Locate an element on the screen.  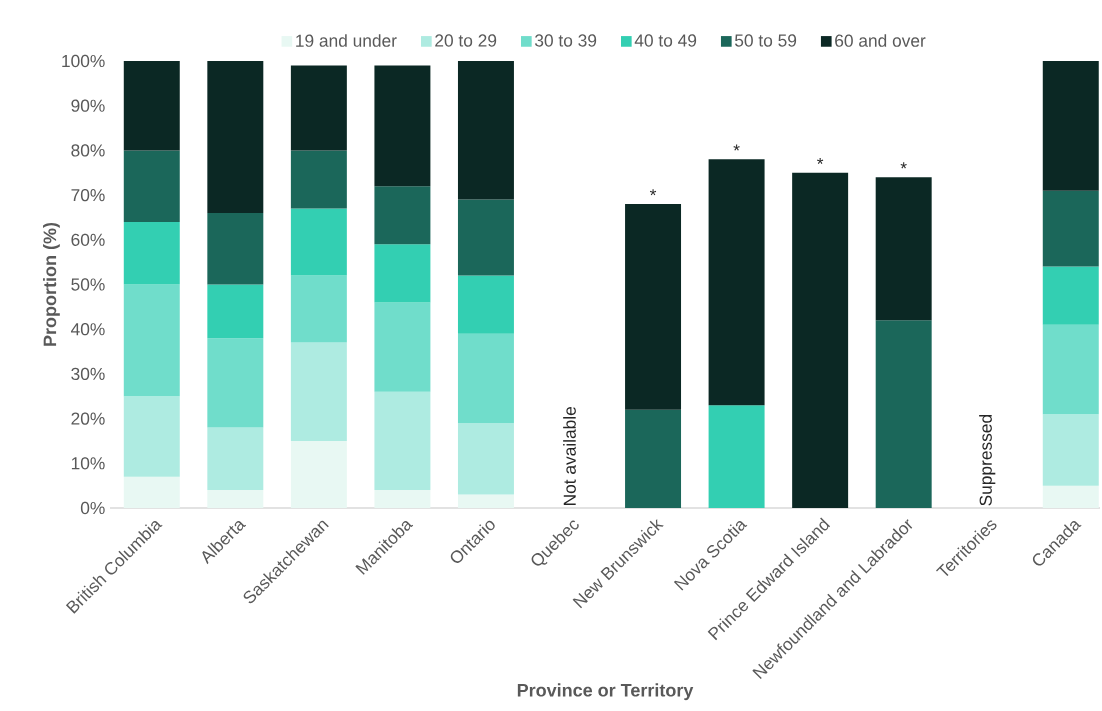
legend-label: 50 to 59 is located at coordinates (765, 40).